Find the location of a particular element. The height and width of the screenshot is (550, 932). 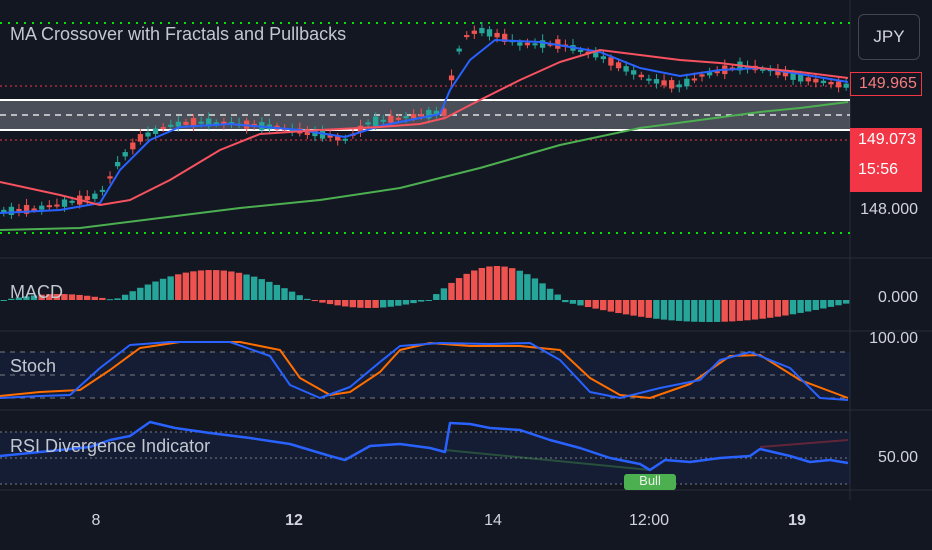

macd-axis-label: 0.000 is located at coordinates (897, 297).